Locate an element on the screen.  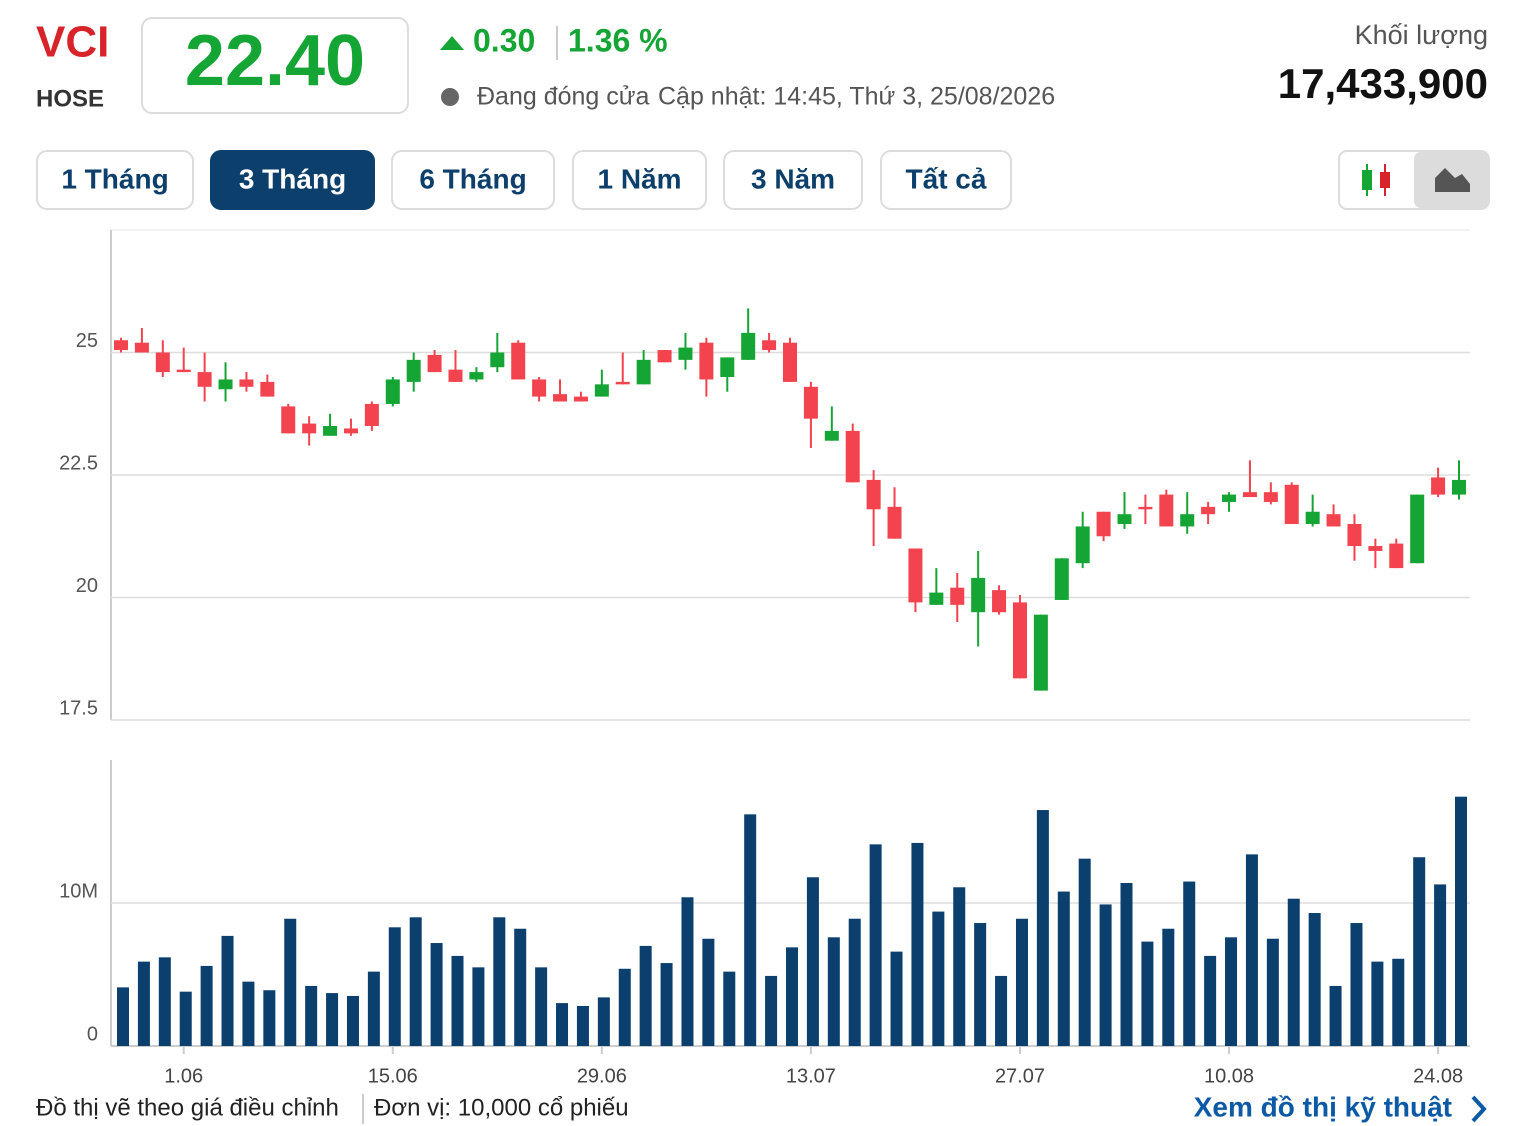
updated: Cập nhật: 14:45, Thứ 3, 25/08/2026 is located at coordinates (856, 97).